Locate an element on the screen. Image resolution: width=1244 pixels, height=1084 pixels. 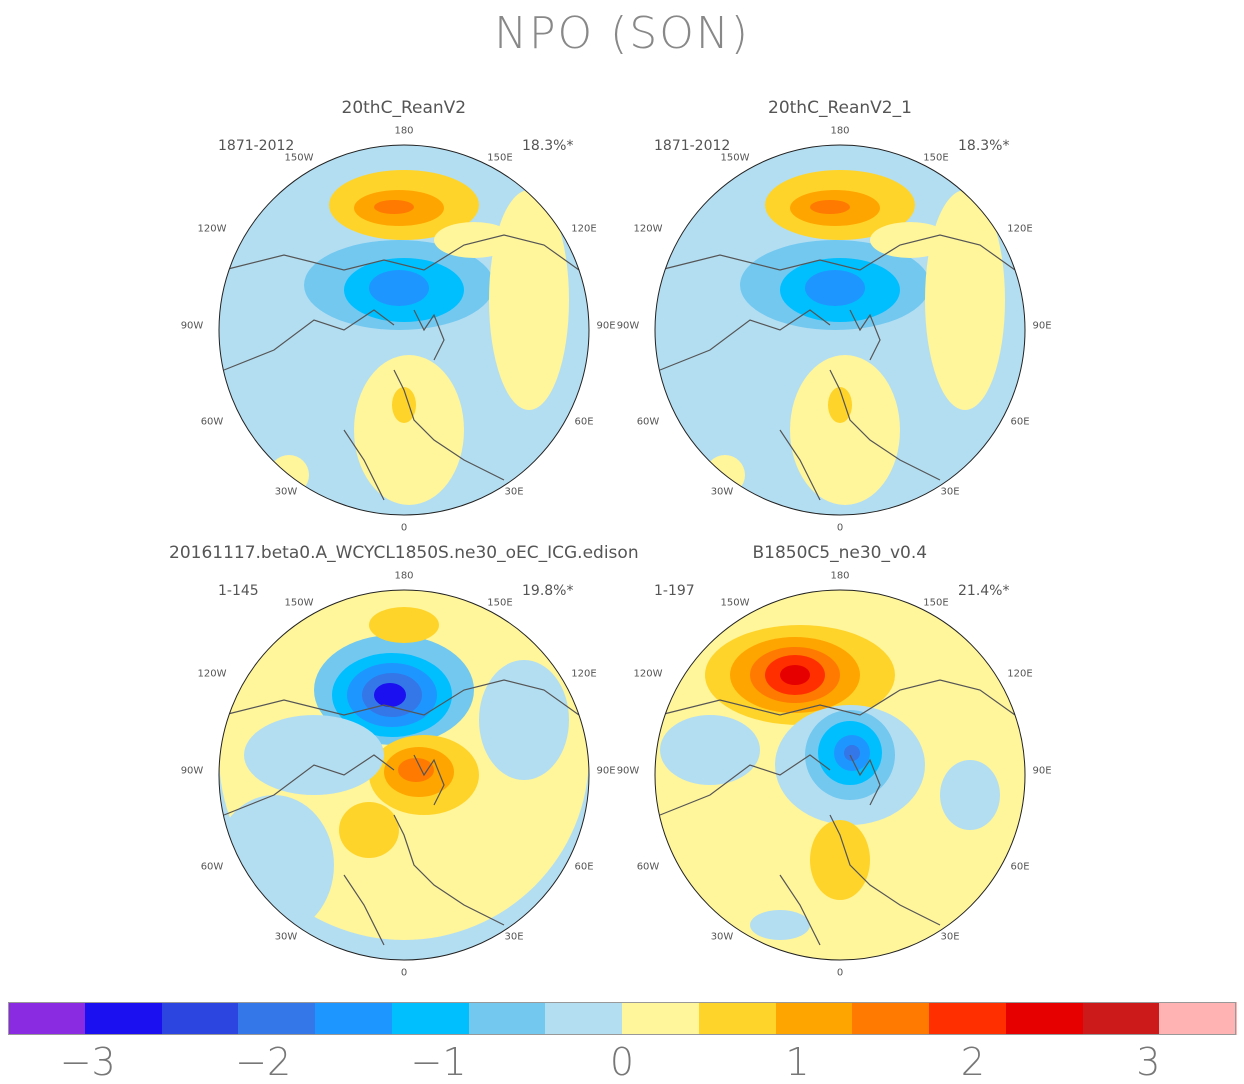
figure-title: NPO (SON) is located at coordinates (622, 33).